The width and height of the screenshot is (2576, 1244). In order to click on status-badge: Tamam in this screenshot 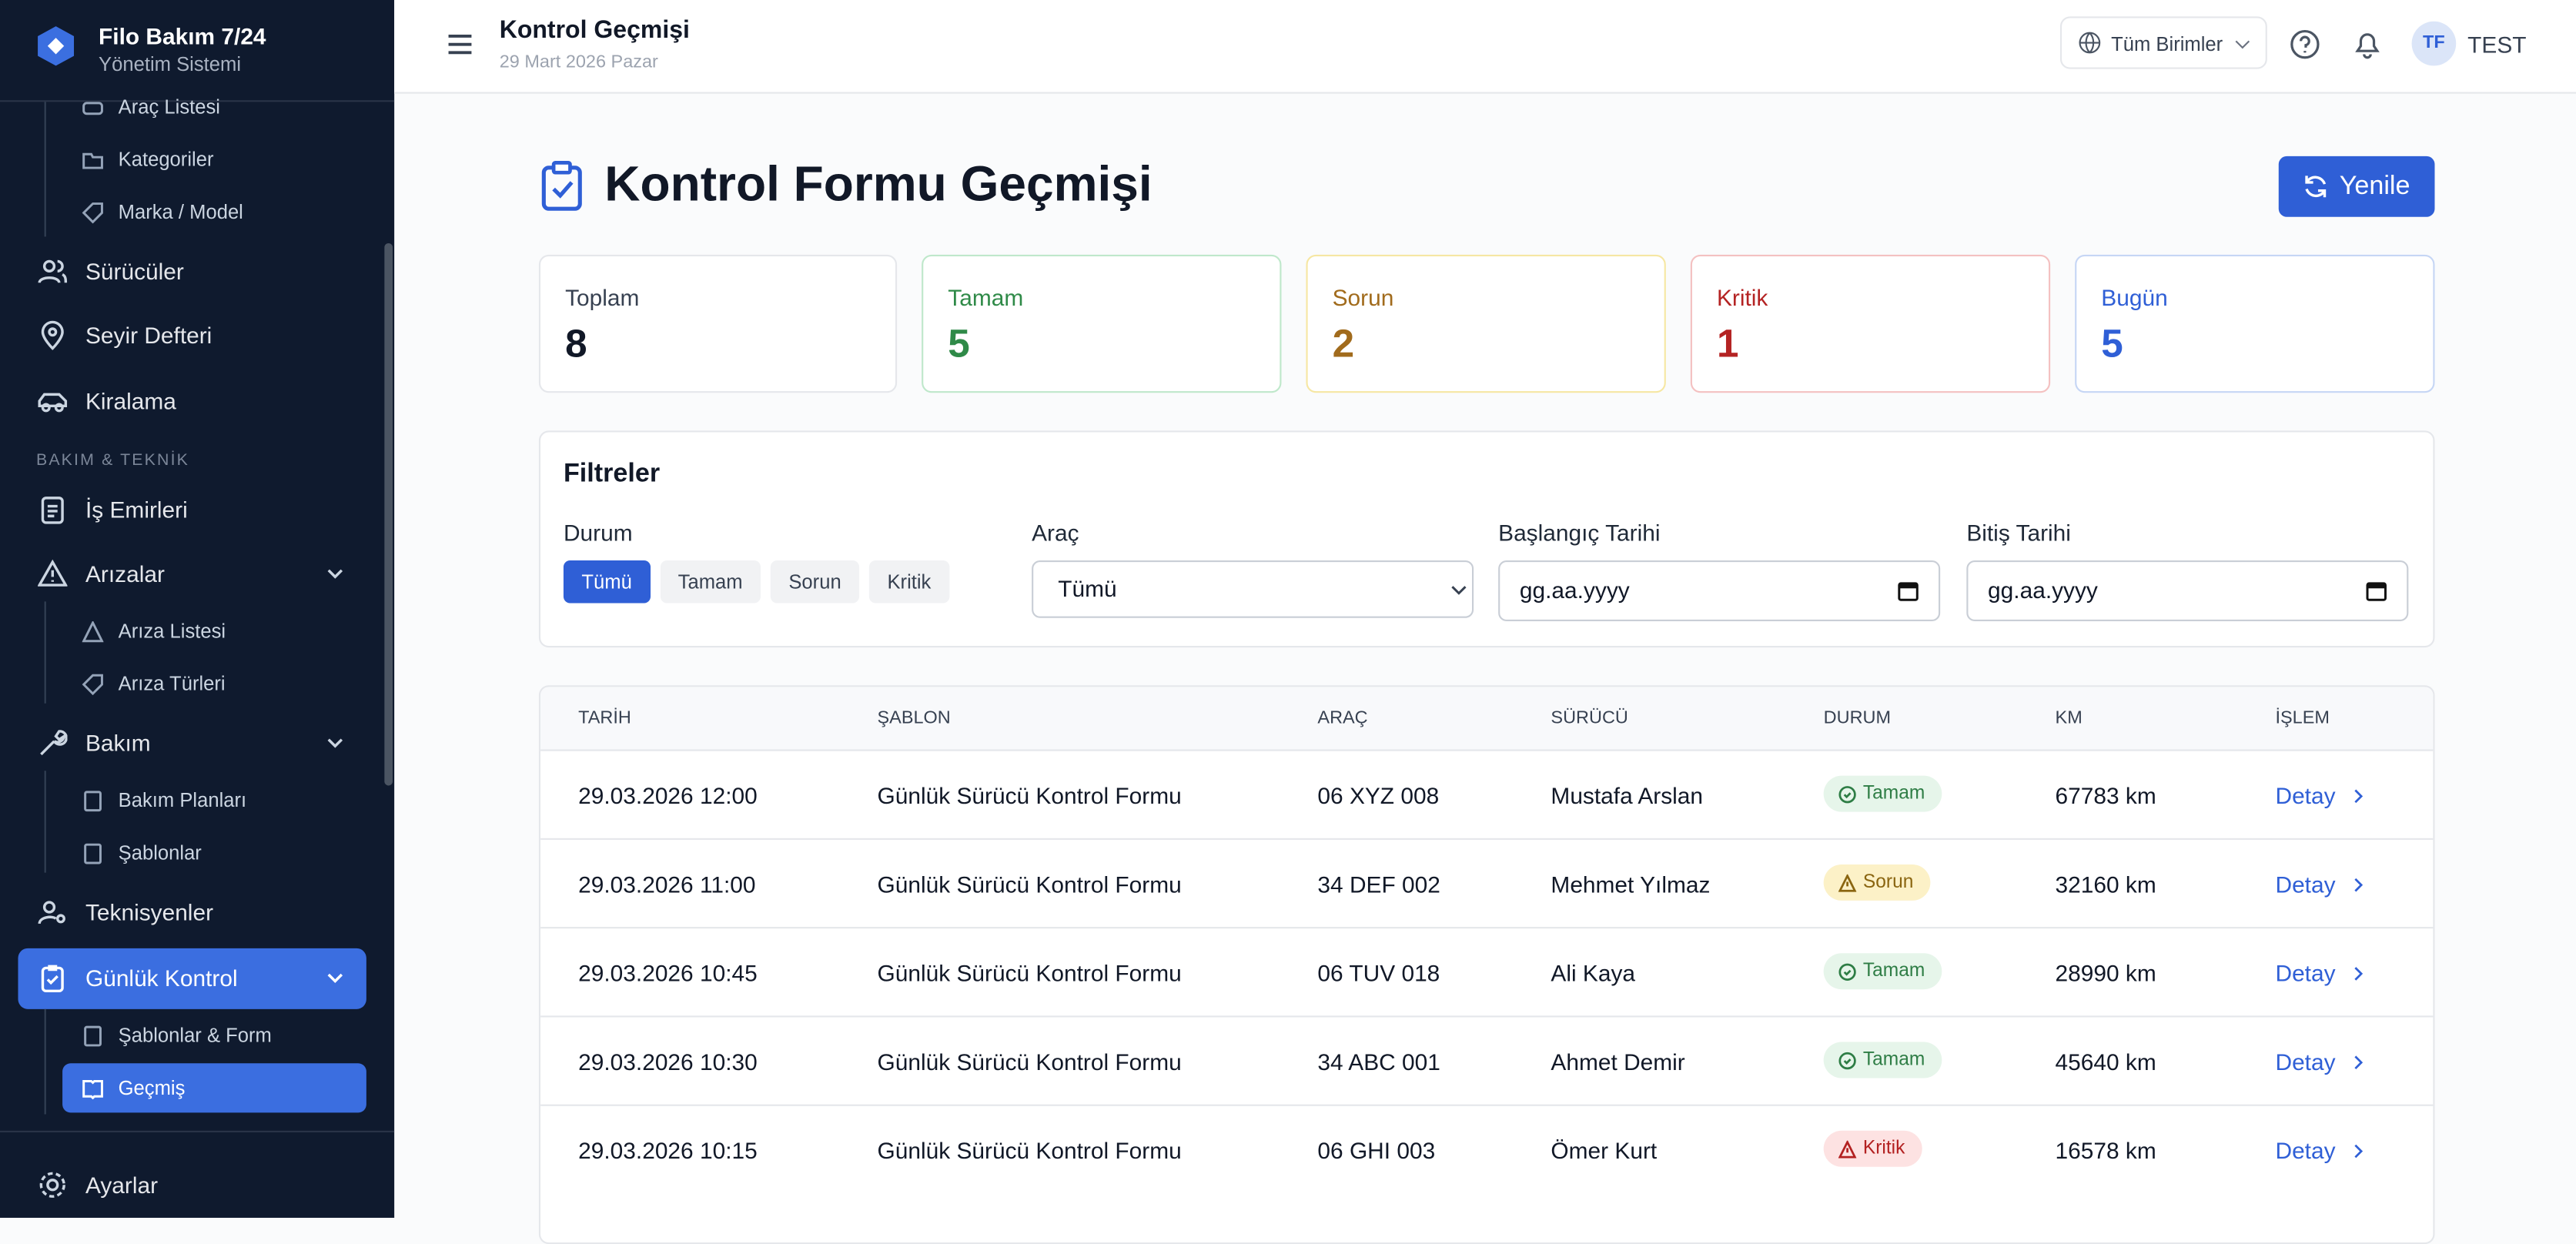, I will do `click(1883, 971)`.